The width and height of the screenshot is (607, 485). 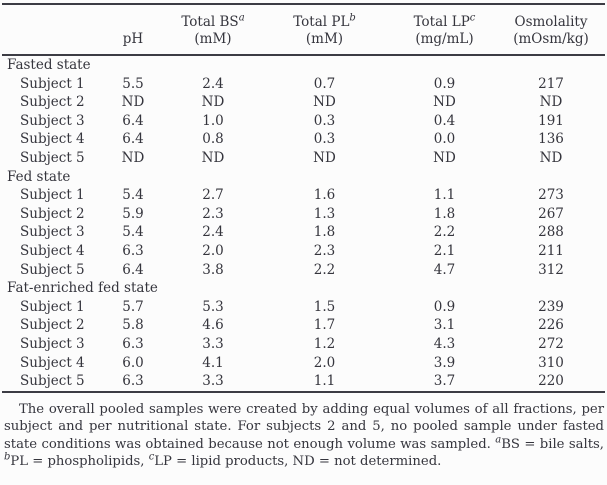 What do you see at coordinates (324, 83) in the screenshot?
I see `cell-value: 0.7` at bounding box center [324, 83].